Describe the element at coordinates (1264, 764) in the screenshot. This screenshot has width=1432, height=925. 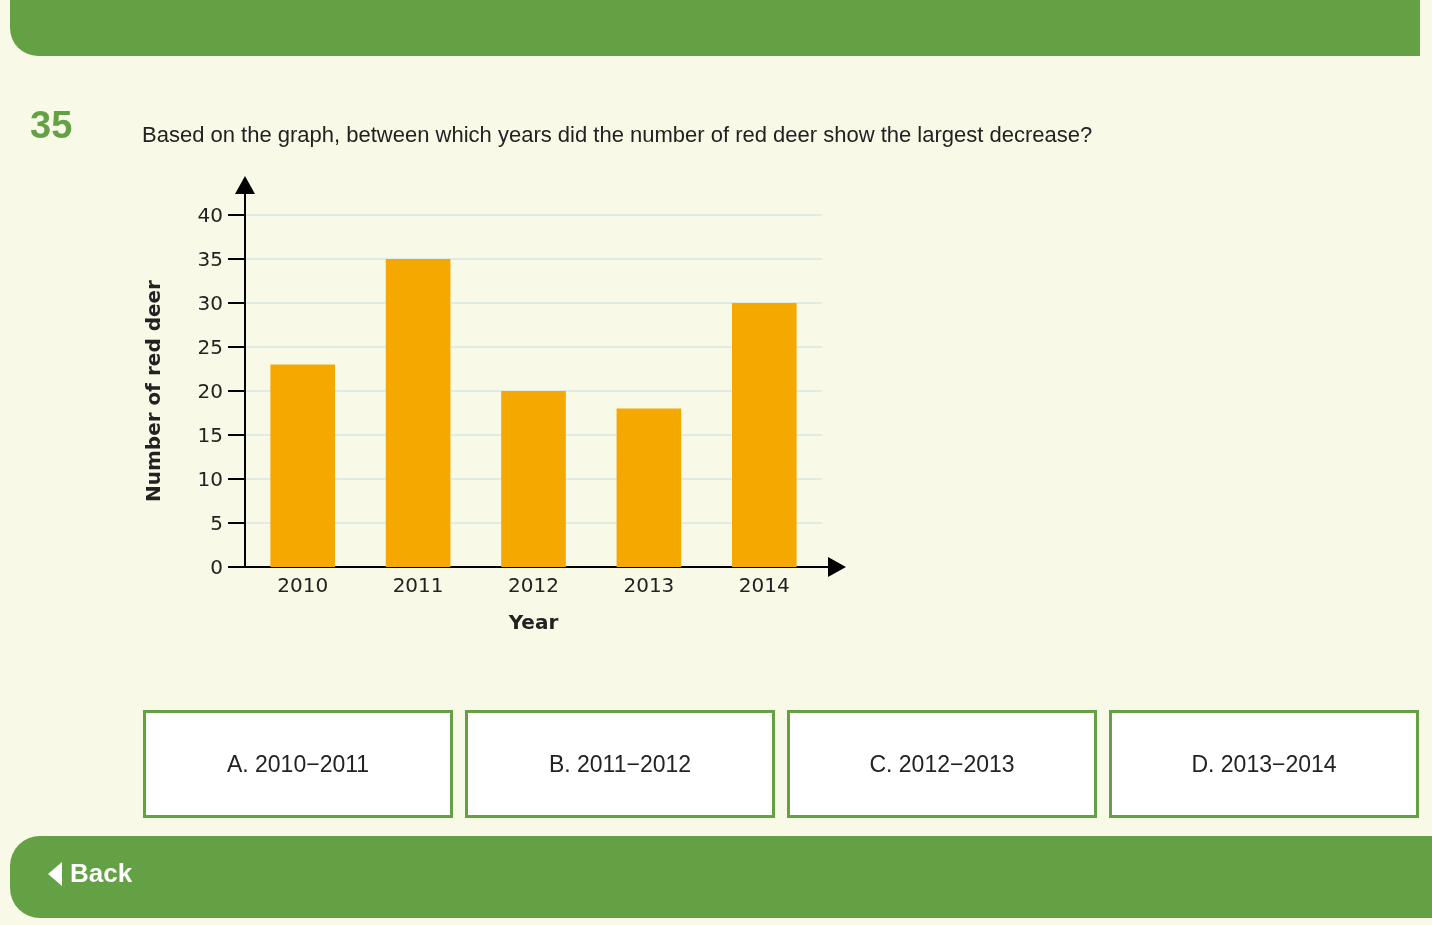
I see `text: D. 2013−2014` at that location.